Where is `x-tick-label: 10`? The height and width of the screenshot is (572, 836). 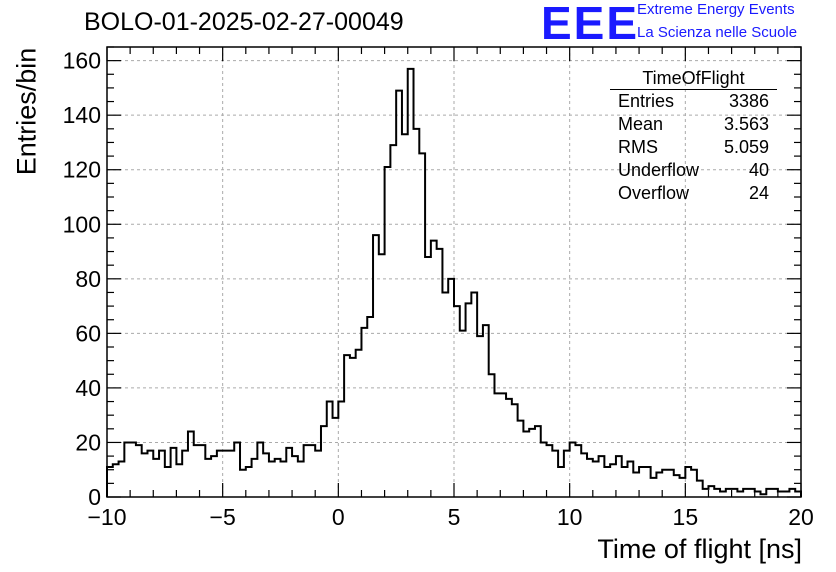 x-tick-label: 10 is located at coordinates (570, 517).